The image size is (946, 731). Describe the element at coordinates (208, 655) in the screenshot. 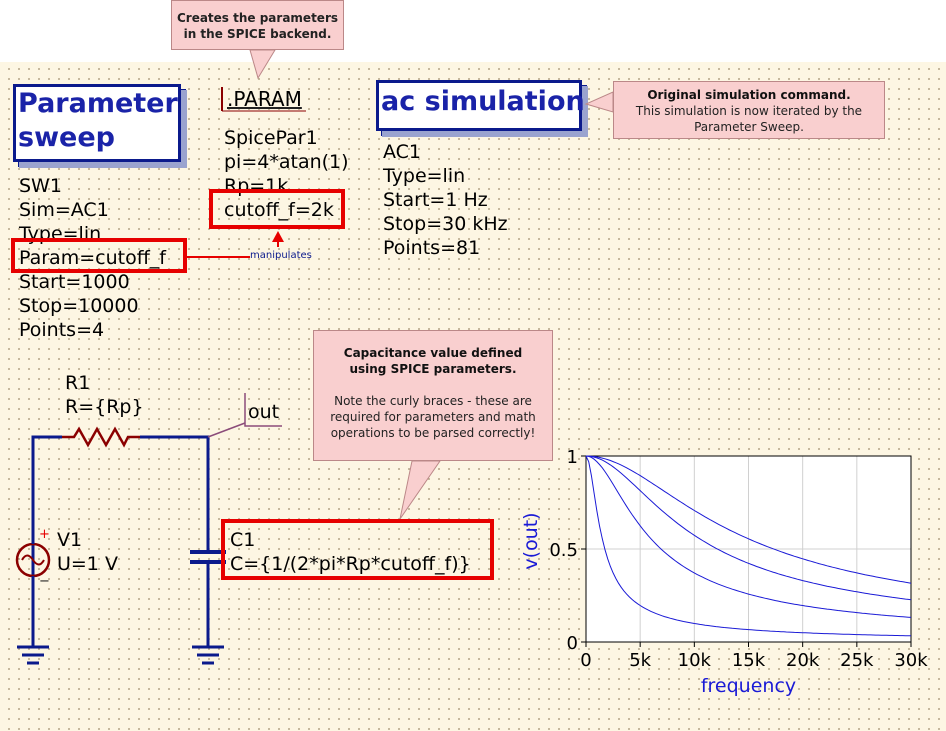

I see `ground-right` at that location.